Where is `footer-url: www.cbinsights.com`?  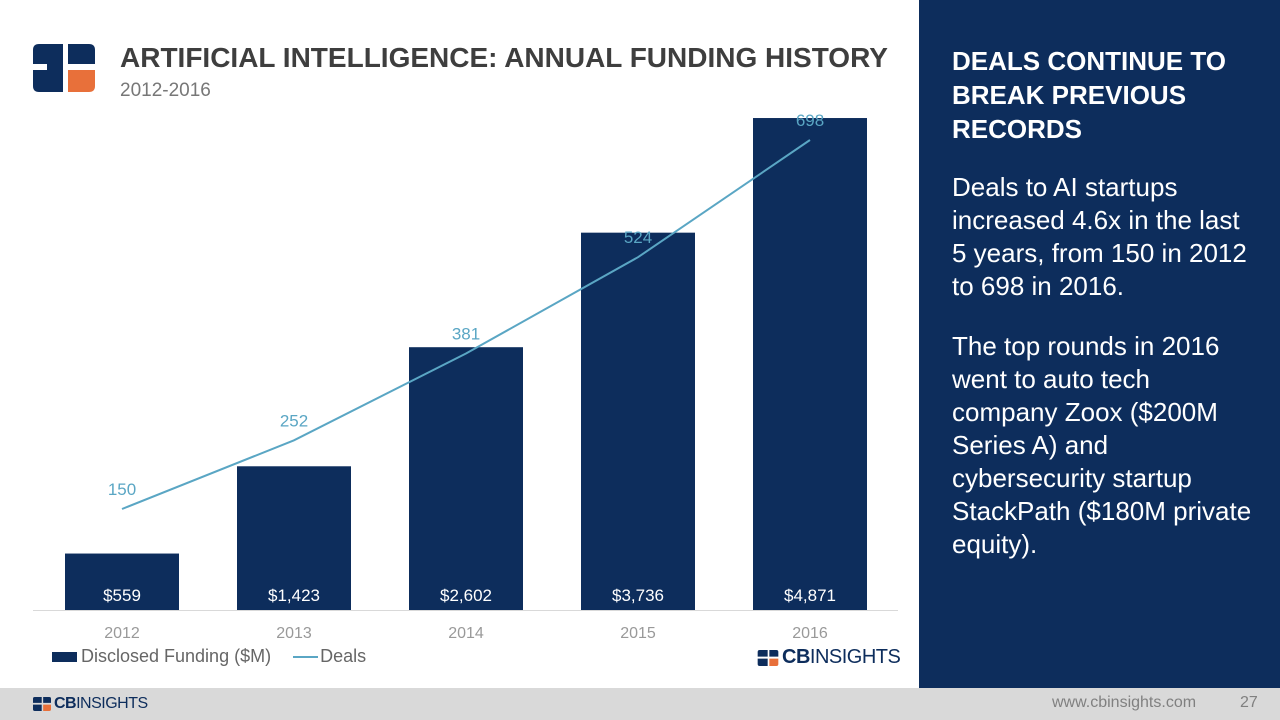 footer-url: www.cbinsights.com is located at coordinates (1124, 702).